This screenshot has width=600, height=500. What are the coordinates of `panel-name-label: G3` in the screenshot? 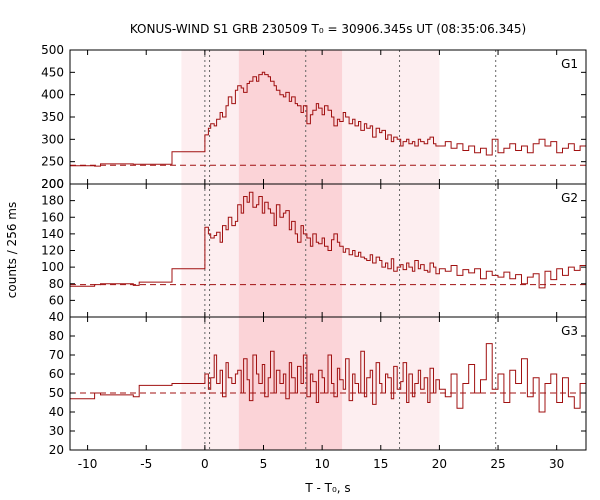 It's located at (569, 331).